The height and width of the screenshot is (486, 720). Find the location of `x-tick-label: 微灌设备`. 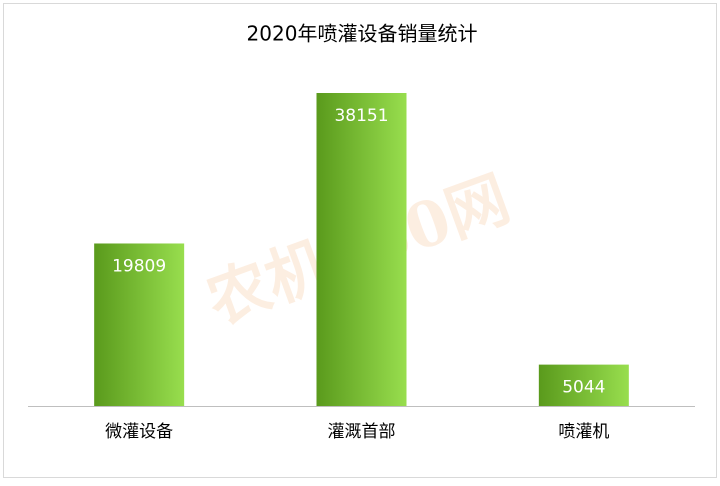

x-tick-label: 微灌设备 is located at coordinates (139, 432).